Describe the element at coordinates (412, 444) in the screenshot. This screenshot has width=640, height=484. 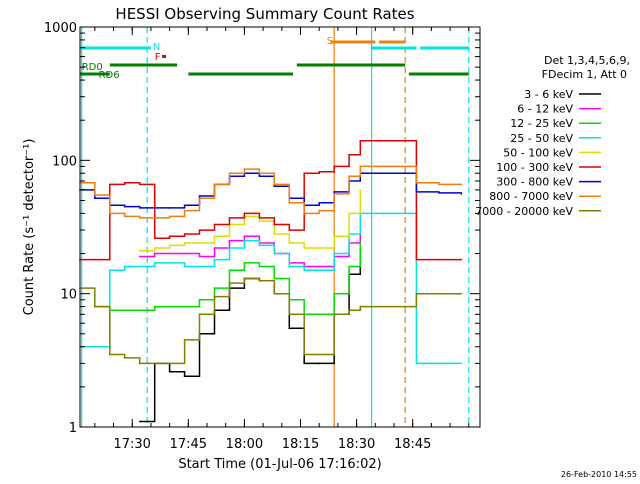
I see `x-tick-label-5: 18:45` at that location.